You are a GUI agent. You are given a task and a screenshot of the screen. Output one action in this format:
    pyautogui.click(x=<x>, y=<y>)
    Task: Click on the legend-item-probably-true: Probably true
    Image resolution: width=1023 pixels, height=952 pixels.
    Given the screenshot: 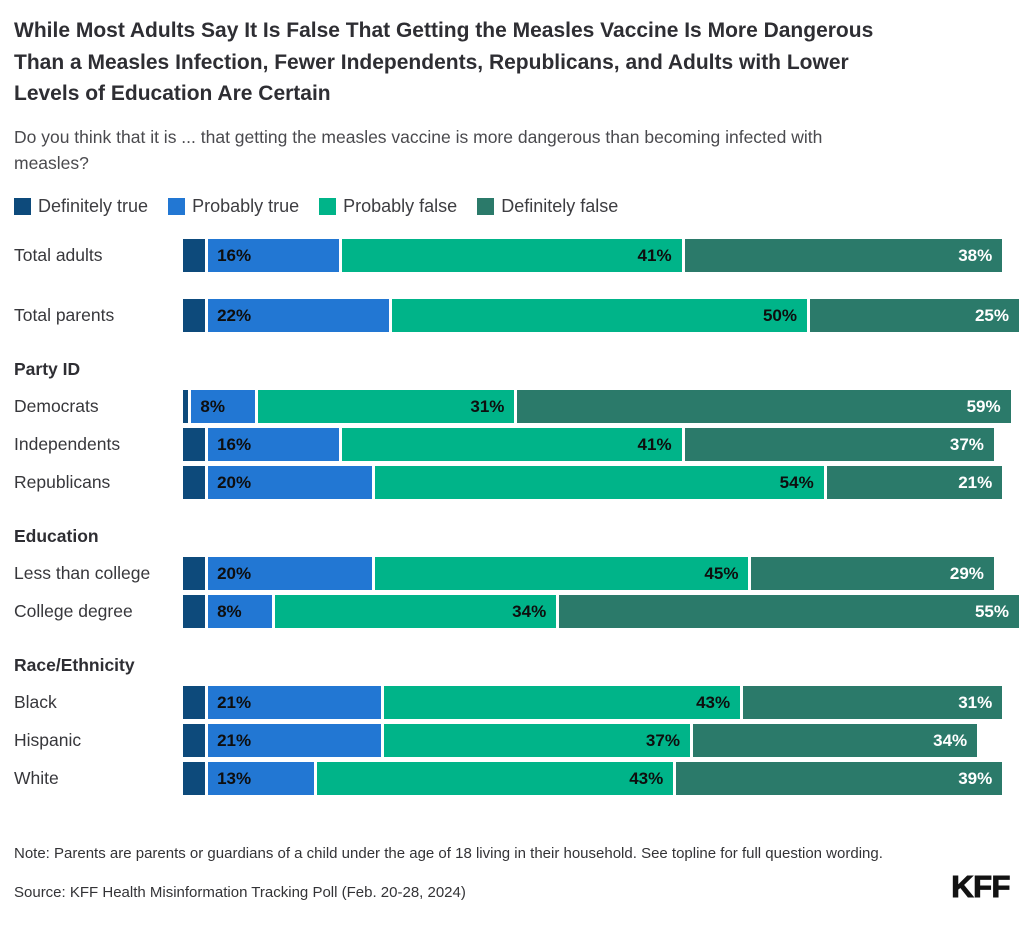 What is the action you would take?
    pyautogui.click(x=233, y=206)
    